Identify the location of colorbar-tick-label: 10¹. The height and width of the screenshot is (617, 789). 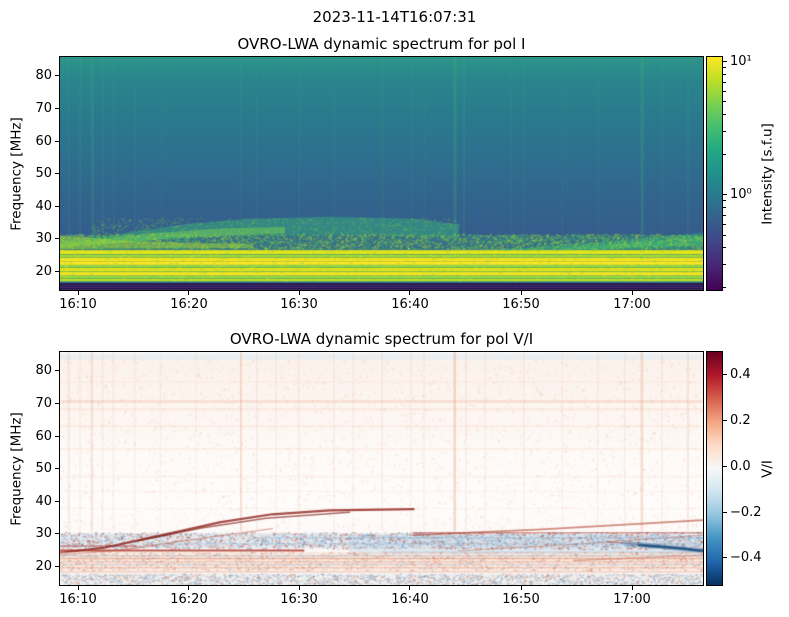
(741, 62).